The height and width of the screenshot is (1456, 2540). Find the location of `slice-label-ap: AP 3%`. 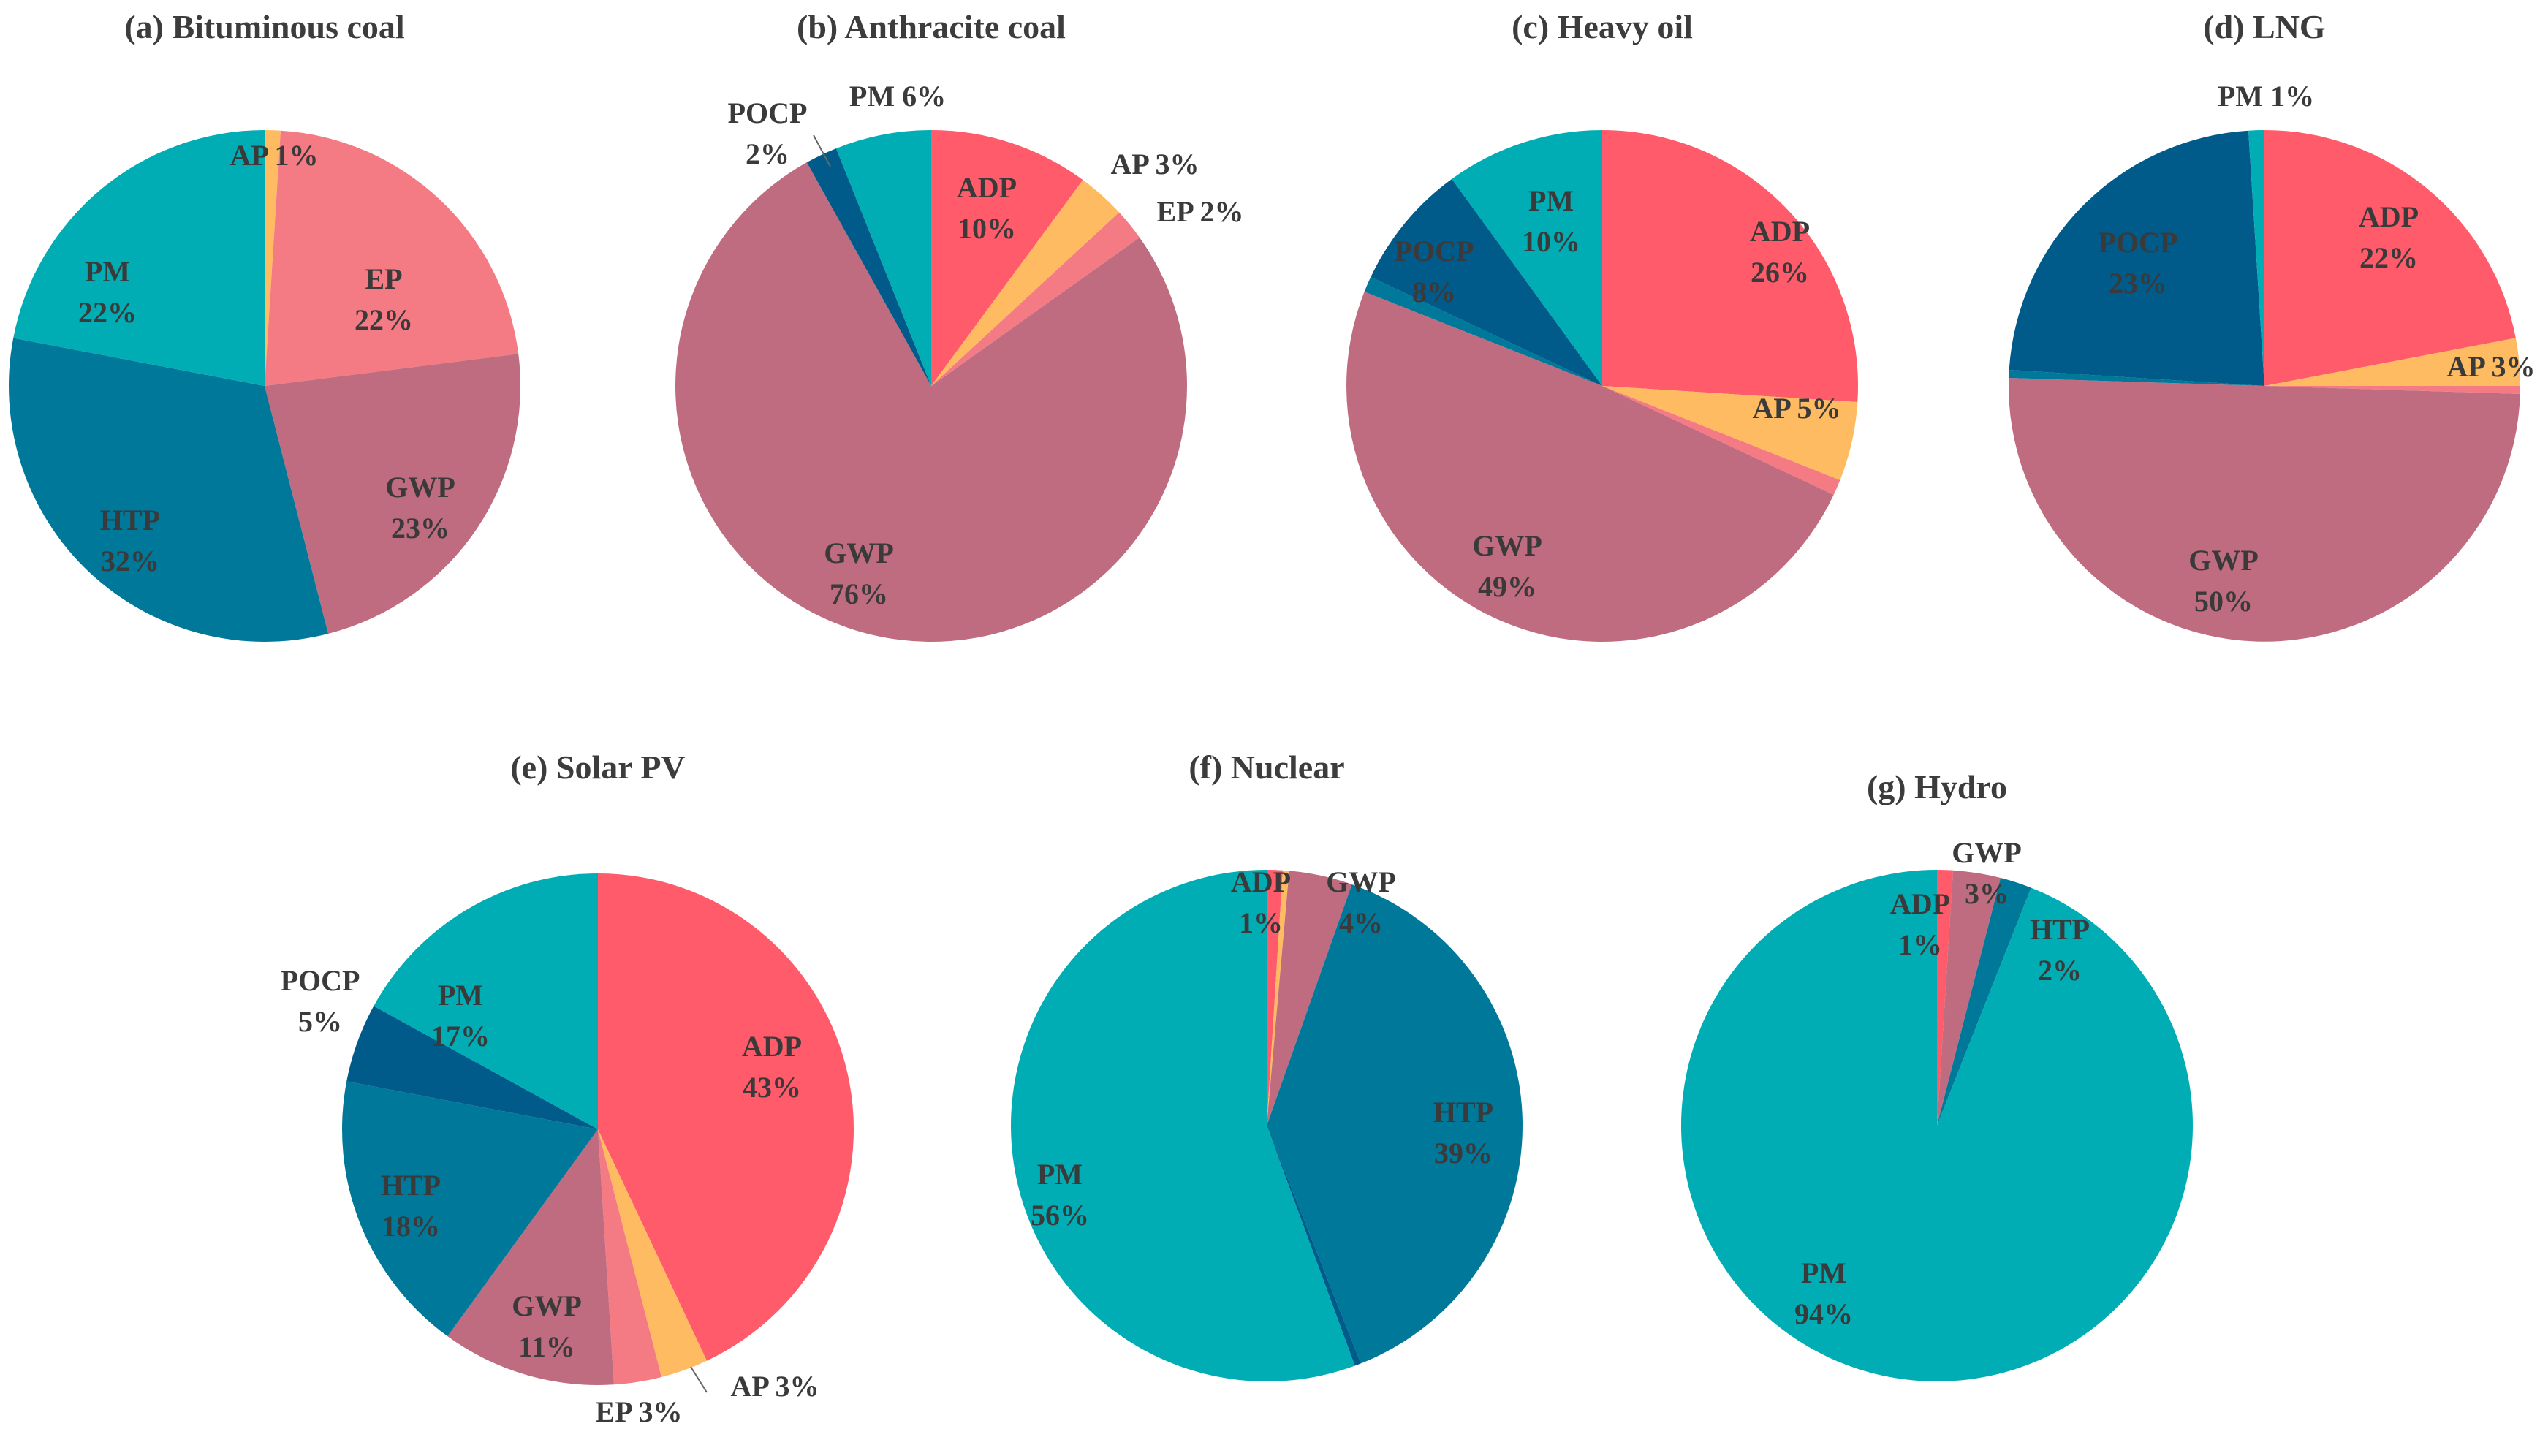

slice-label-ap: AP 3% is located at coordinates (2490, 366).